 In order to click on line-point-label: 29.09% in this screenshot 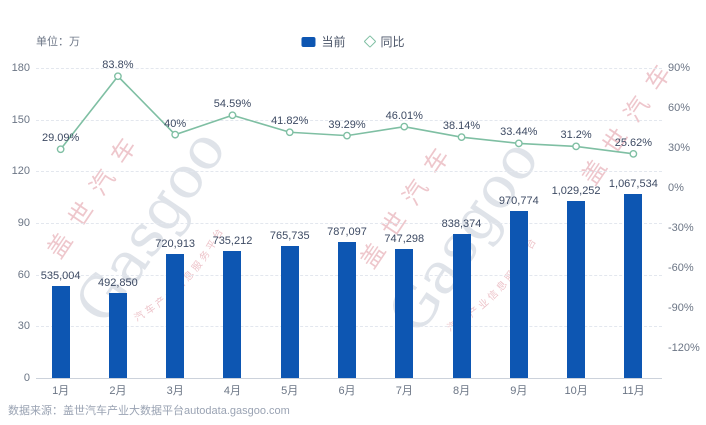, I will do `click(60, 138)`.